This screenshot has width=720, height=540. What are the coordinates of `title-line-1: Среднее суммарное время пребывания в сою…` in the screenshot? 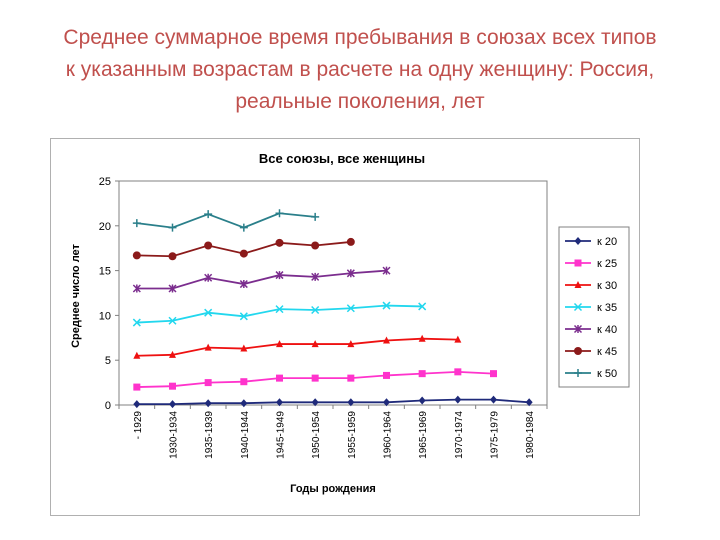 It's located at (360, 37).